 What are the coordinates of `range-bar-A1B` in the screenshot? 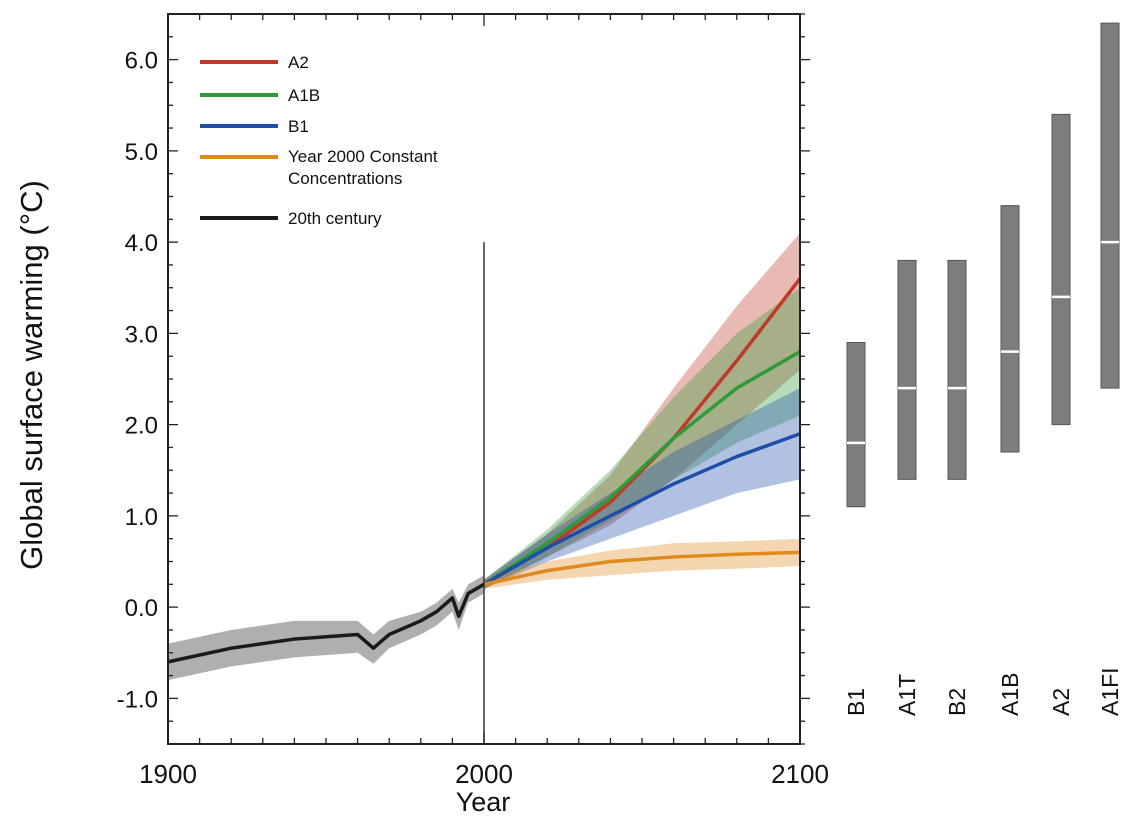 It's located at (1010, 329).